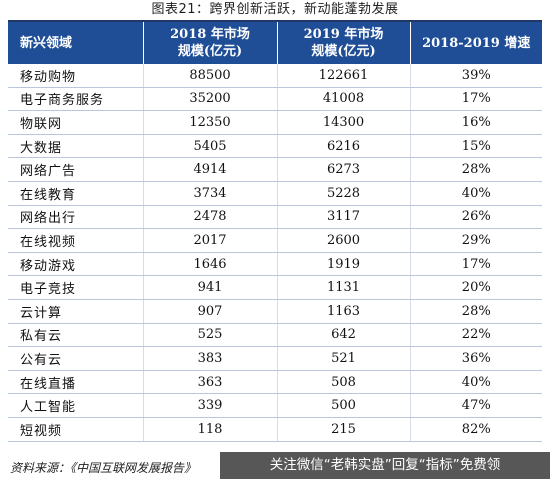 This screenshot has width=550, height=479. What do you see at coordinates (76, 169) in the screenshot?
I see `field-cell: 网络广告` at bounding box center [76, 169].